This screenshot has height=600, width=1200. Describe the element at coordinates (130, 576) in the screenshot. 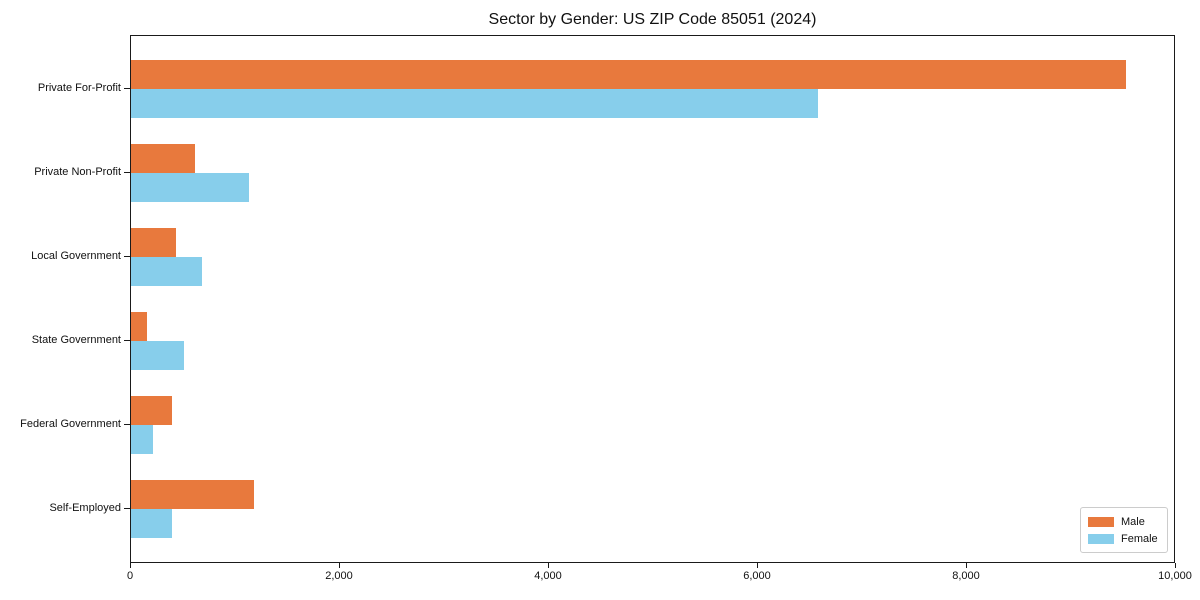

I see `x-tick-label: 0` at that location.